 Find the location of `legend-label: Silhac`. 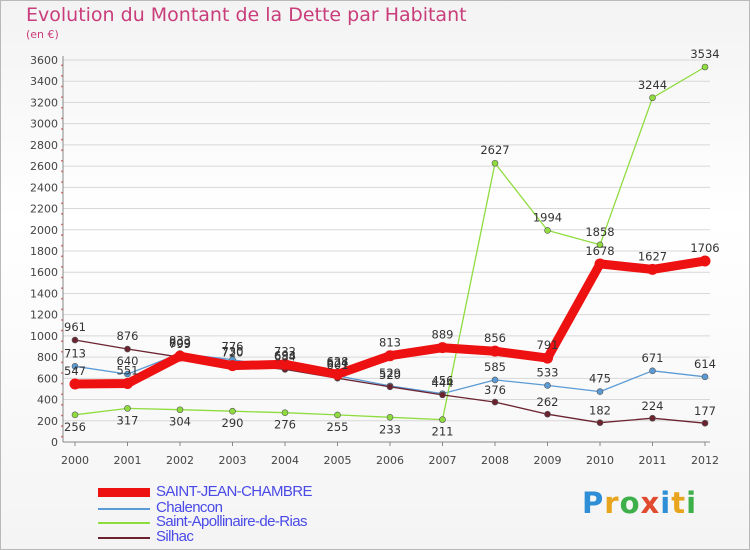

legend-label: Silhac is located at coordinates (175, 536).